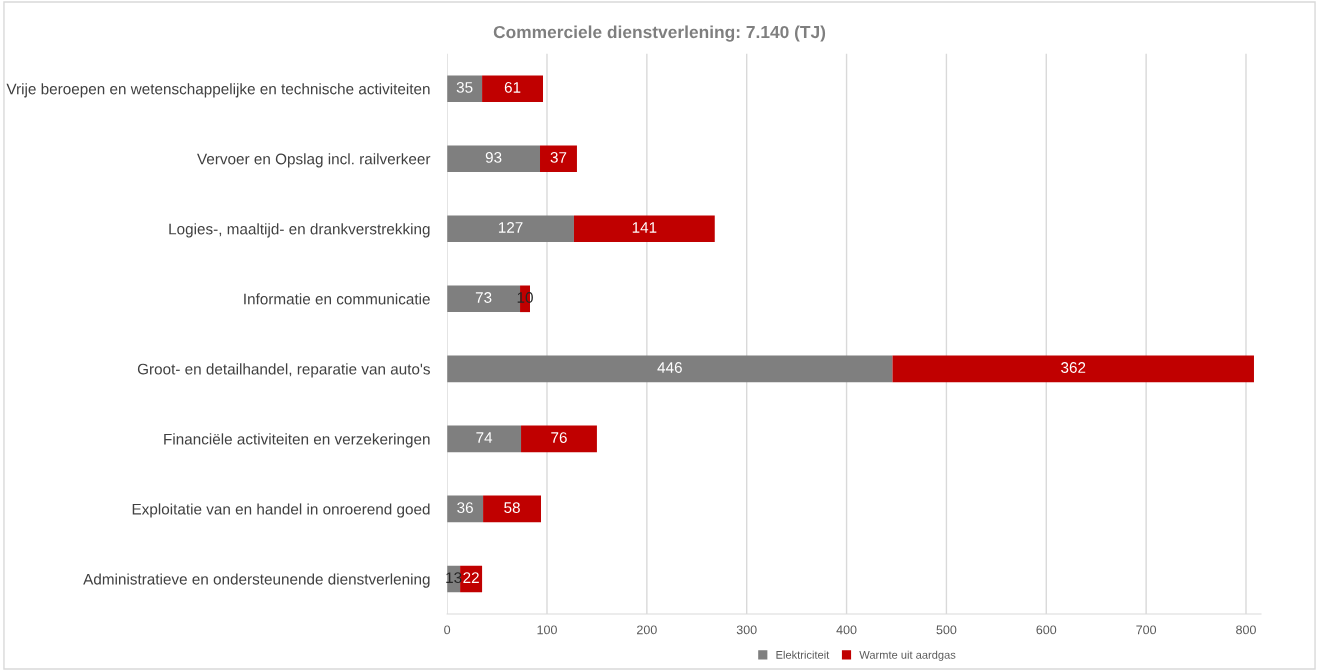  I want to click on x-tick-label: 400, so click(846, 630).